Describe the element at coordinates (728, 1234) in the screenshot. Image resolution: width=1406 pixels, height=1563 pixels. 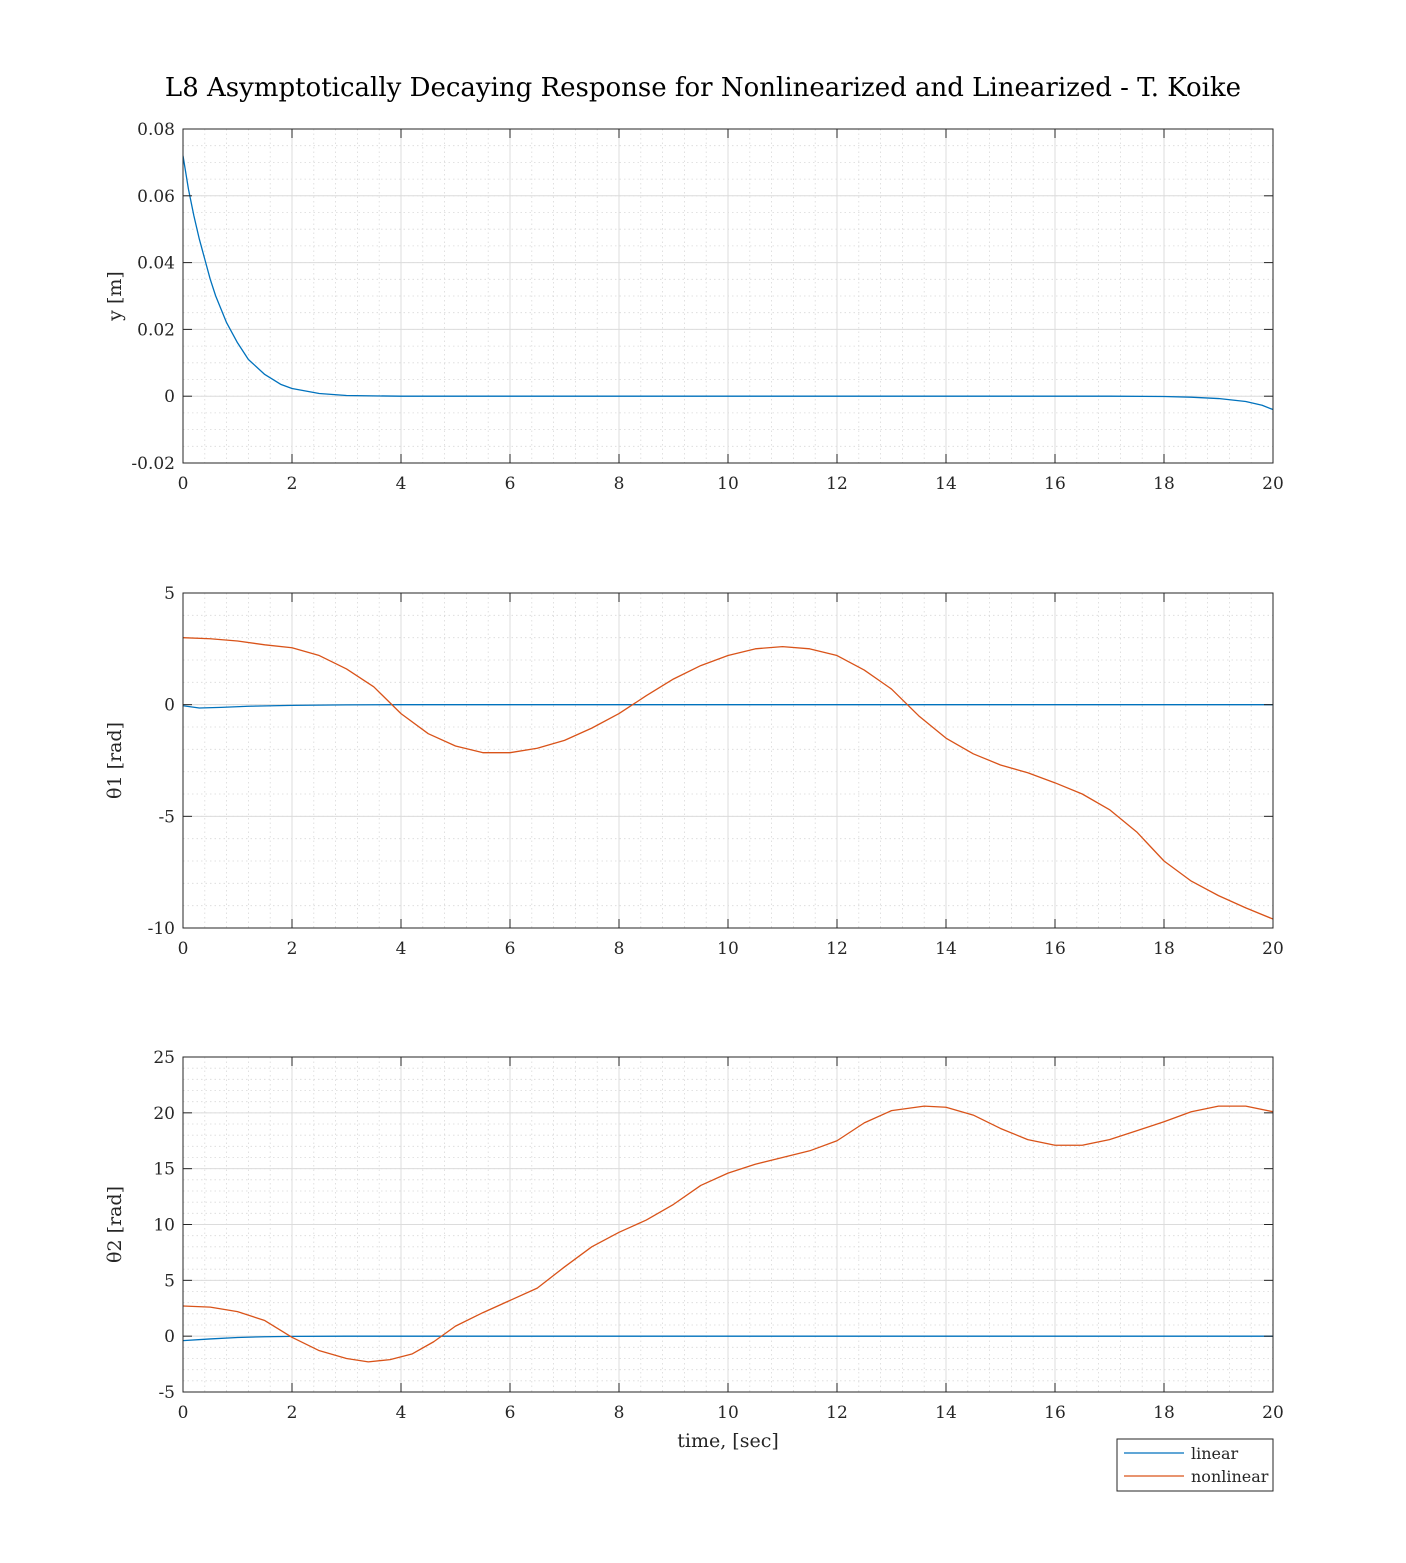
I see `series-line-nonlinear-theta2` at that location.